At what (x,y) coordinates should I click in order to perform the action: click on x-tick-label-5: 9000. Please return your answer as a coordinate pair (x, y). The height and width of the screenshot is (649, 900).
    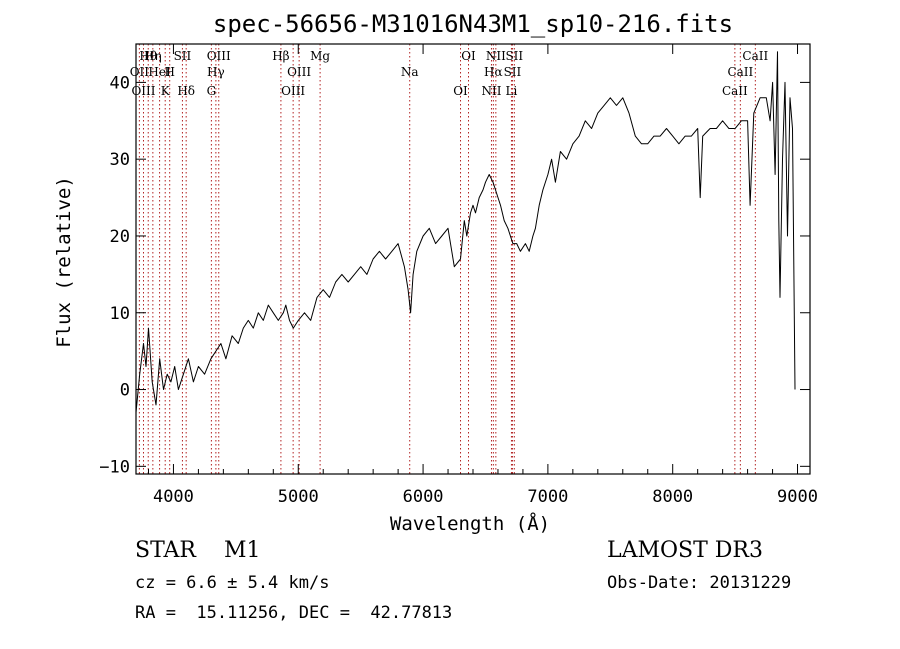
    Looking at the image, I should click on (797, 497).